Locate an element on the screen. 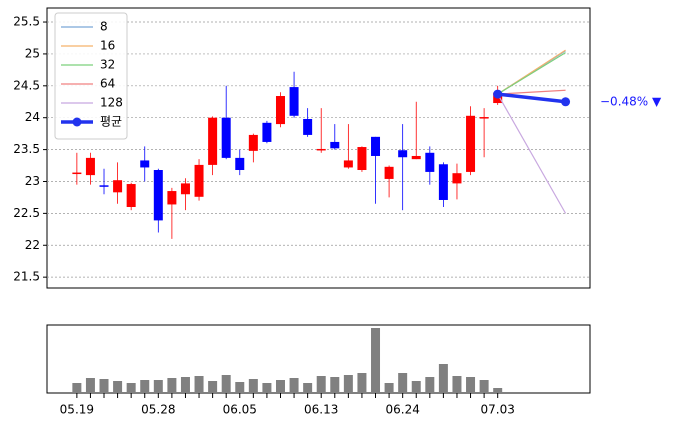 Image resolution: width=687 pixels, height=428 pixels. y-tick-label: 24.5 is located at coordinates (26, 85).